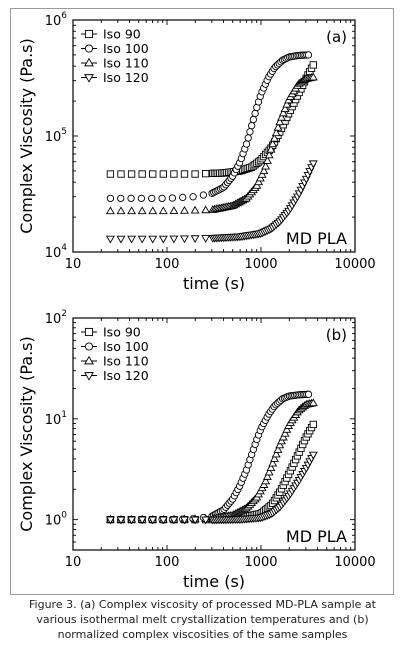 This screenshot has height=649, width=405. Describe the element at coordinates (56, 136) in the screenshot. I see `y-tick-label: 10⁵` at that location.